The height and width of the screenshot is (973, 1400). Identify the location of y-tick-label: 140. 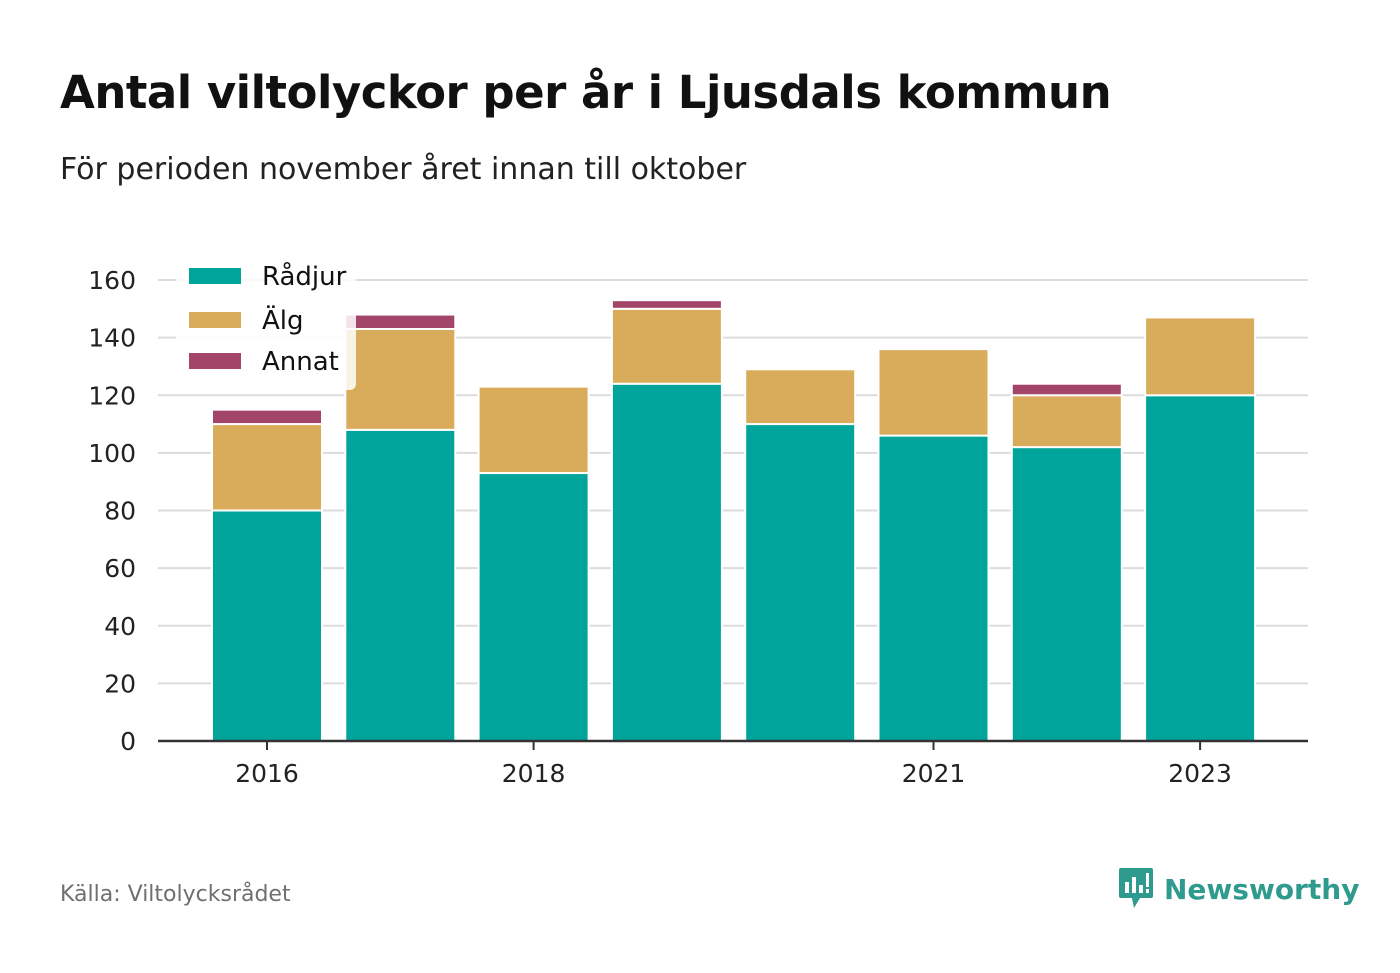
(112, 338).